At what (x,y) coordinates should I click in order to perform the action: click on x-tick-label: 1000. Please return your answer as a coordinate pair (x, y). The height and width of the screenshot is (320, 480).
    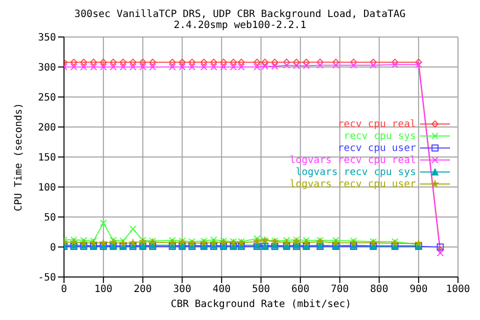
    Looking at the image, I should click on (458, 290).